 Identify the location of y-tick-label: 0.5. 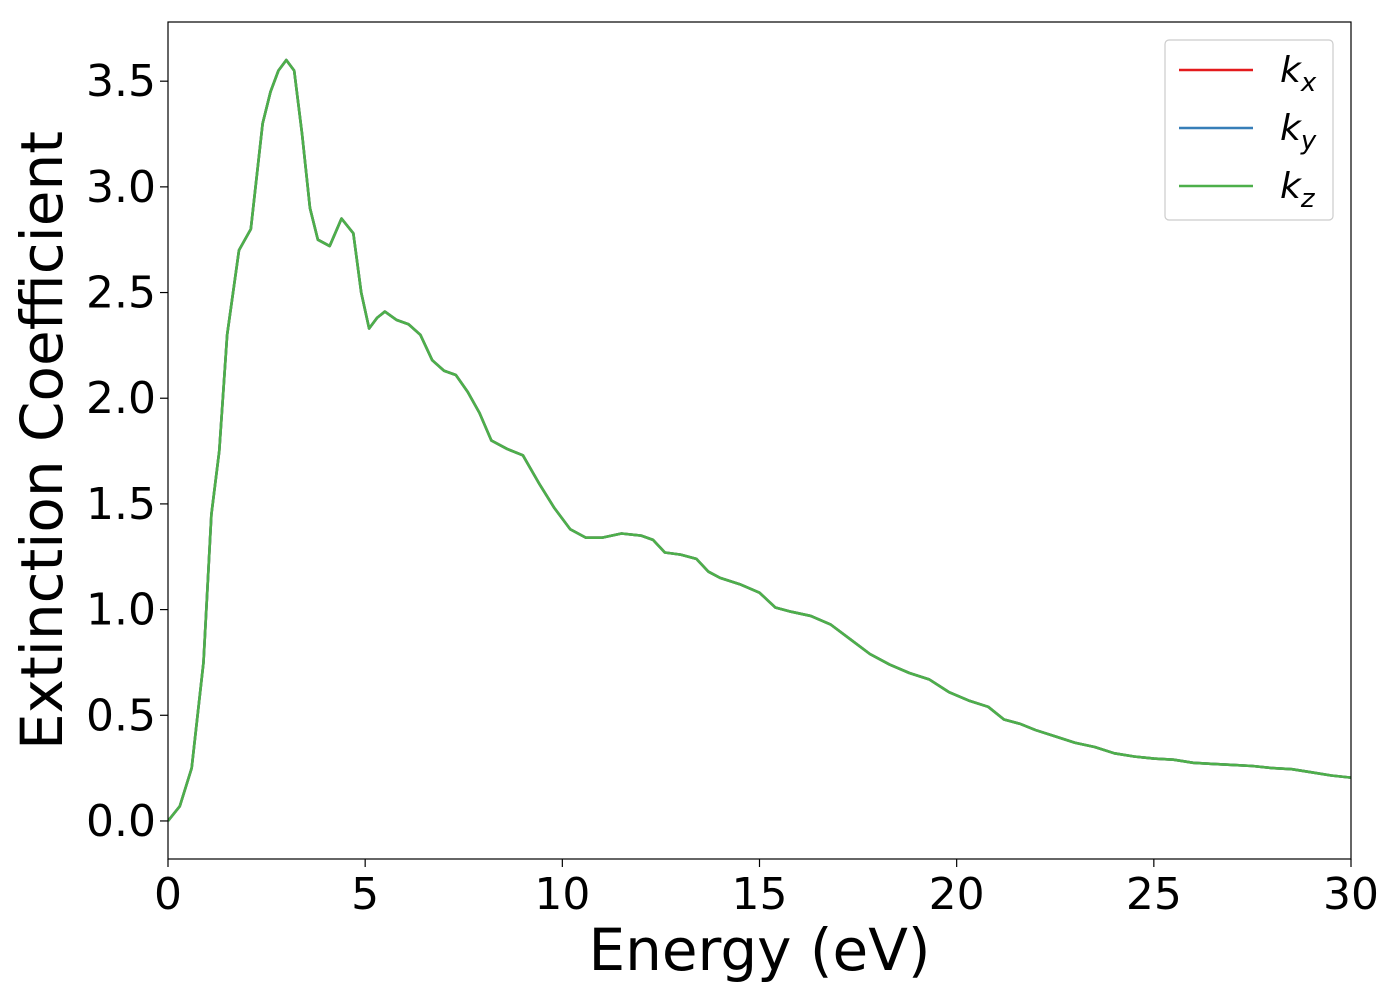
(121, 715).